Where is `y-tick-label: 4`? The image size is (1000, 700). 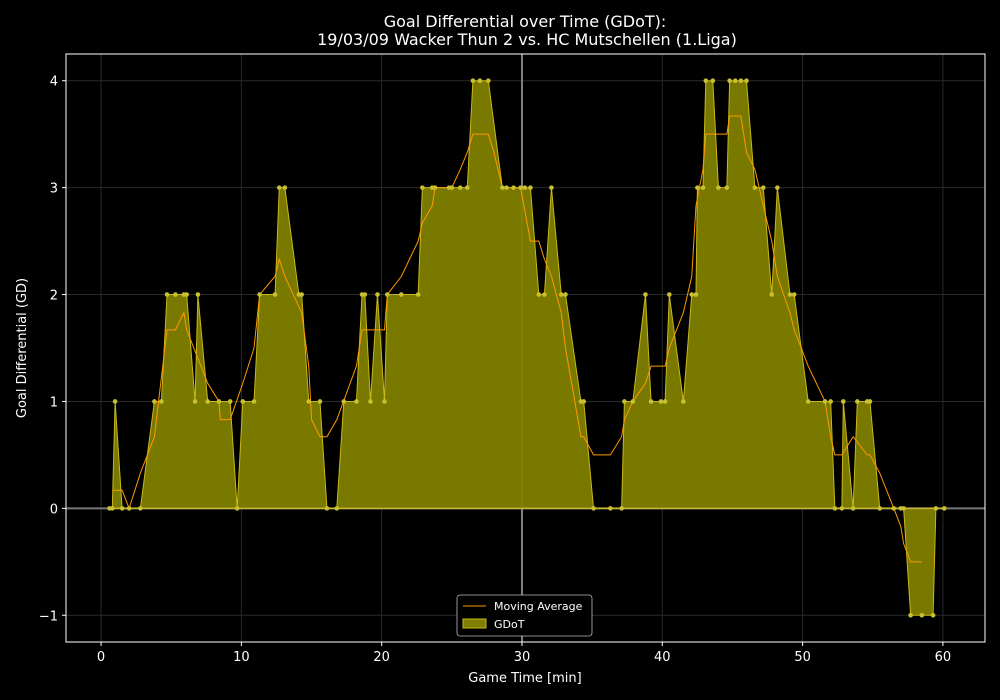 y-tick-label: 4 is located at coordinates (54, 82).